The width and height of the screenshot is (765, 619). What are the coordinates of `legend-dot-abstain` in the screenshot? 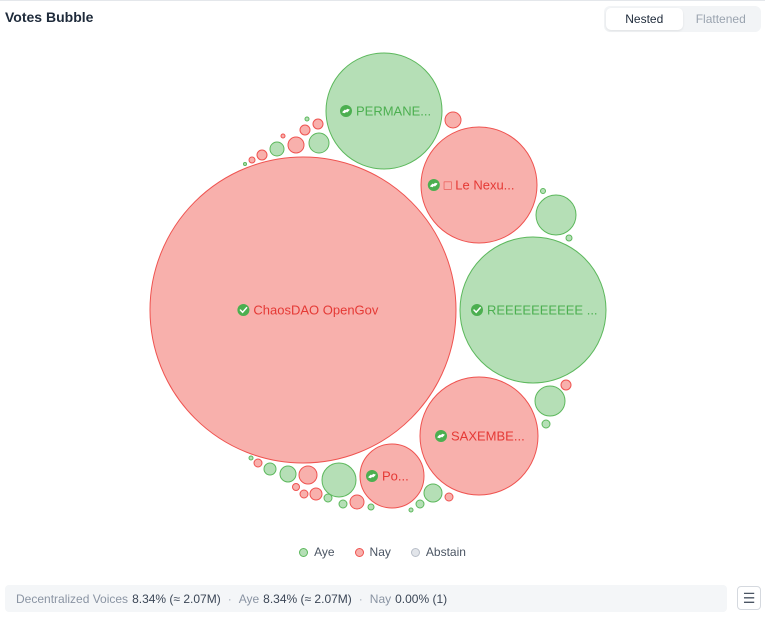 It's located at (415, 552).